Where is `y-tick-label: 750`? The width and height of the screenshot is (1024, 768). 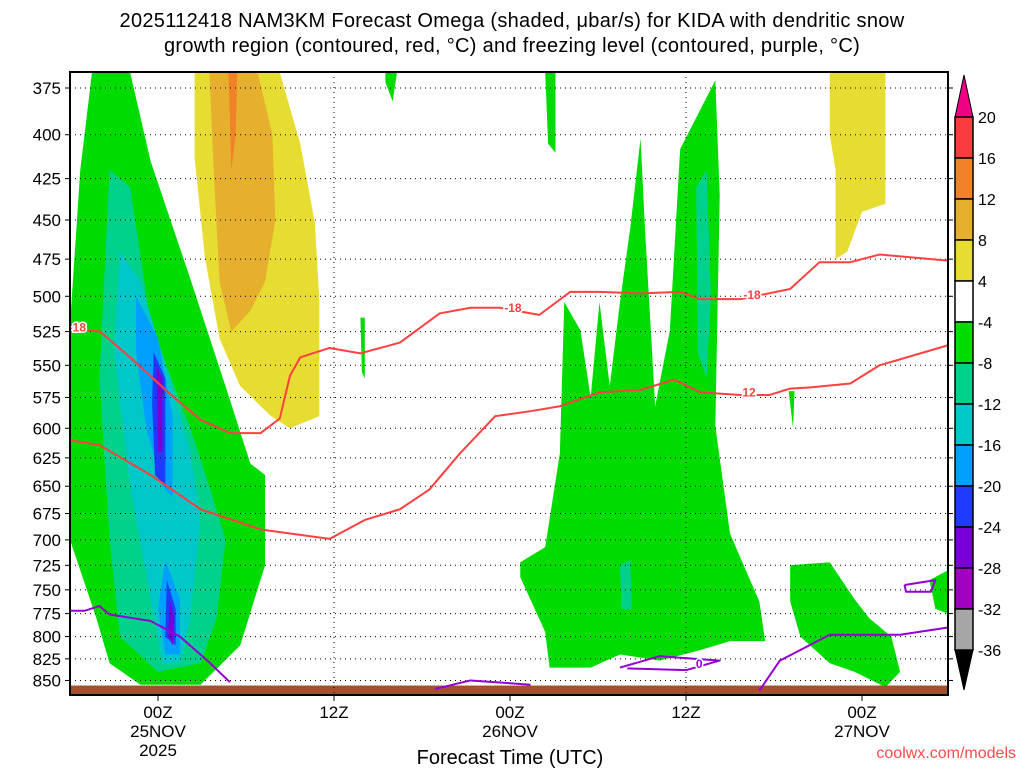
y-tick-label: 750 is located at coordinates (47, 590).